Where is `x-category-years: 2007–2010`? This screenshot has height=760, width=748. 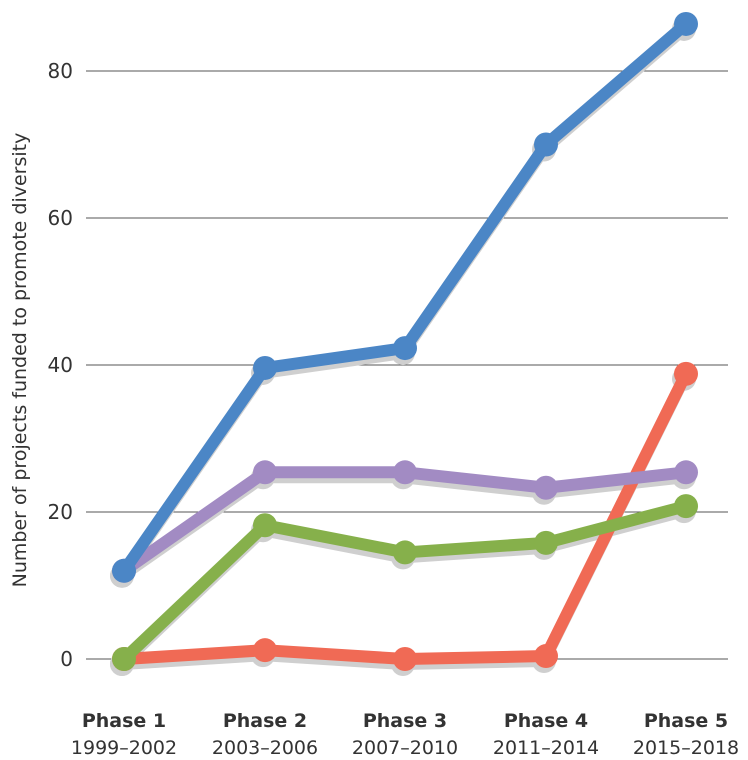 x-category-years: 2007–2010 is located at coordinates (405, 748).